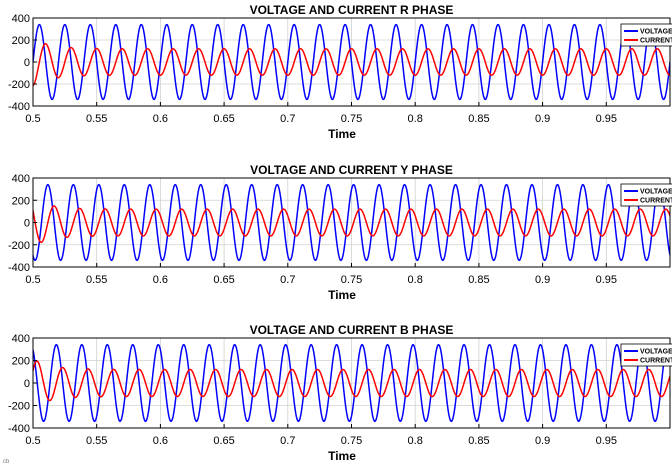 This screenshot has width=672, height=469. What do you see at coordinates (352, 10) in the screenshot?
I see `chart-title: VOLTAGE AND CURRENT R PHASE` at bounding box center [352, 10].